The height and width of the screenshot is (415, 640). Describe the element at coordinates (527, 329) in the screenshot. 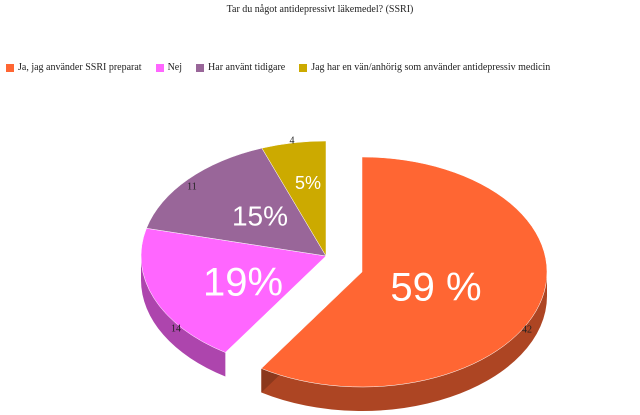

I see `count-label-ja: 42` at that location.